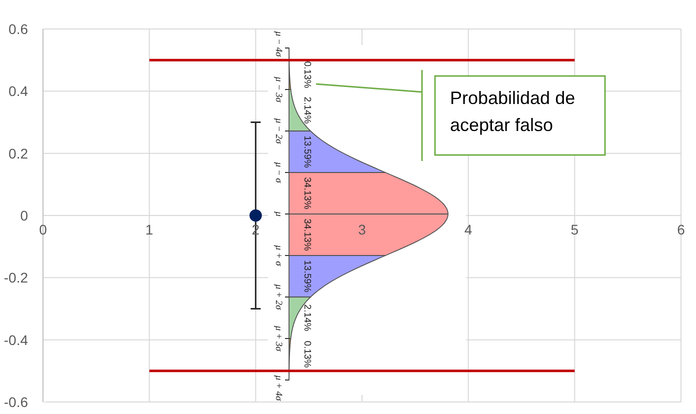 This screenshot has width=696, height=414. What do you see at coordinates (16, 402) in the screenshot?
I see `y-tick-label: -0.6` at bounding box center [16, 402].